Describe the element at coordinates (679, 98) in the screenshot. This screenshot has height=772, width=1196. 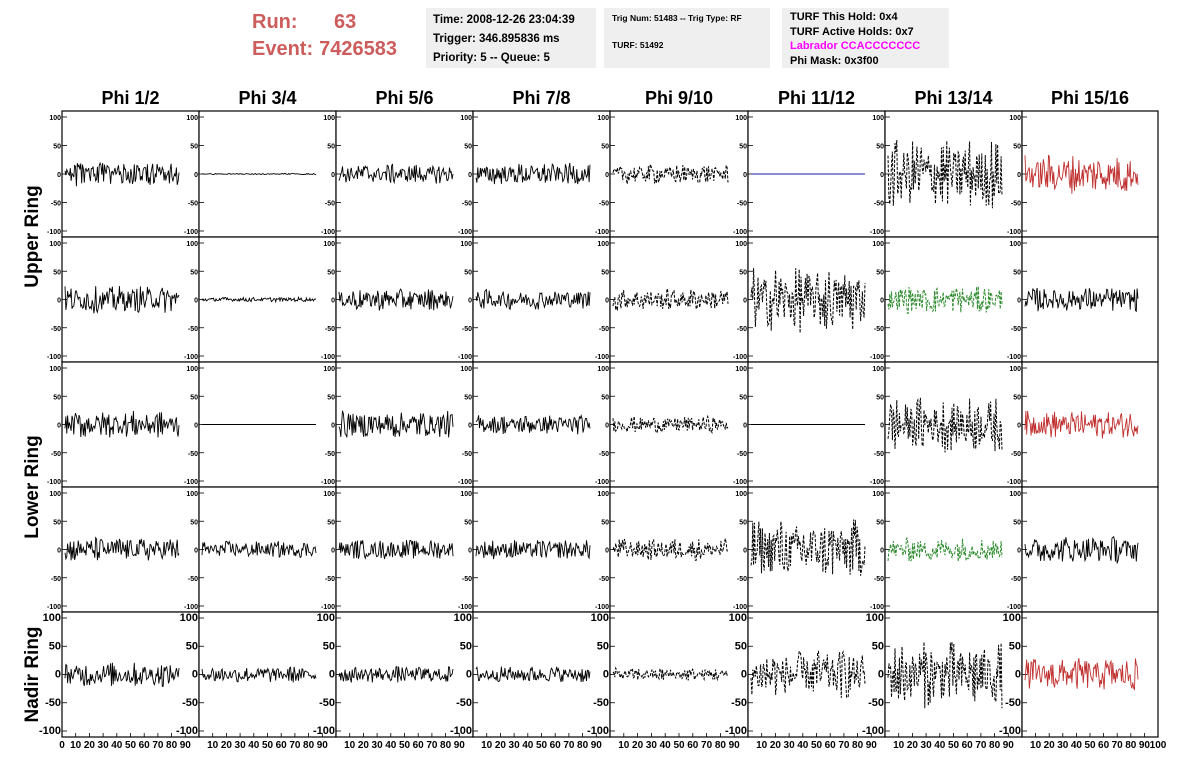
I see `column-title: Phi 9/10` at that location.